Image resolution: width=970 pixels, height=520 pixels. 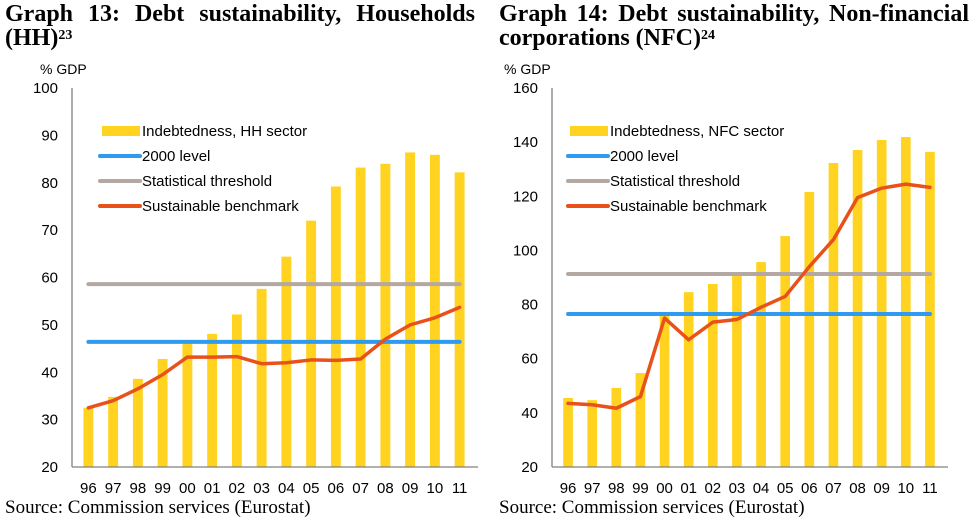 I want to click on sustainable-benchmark-line, so click(x=274, y=357).